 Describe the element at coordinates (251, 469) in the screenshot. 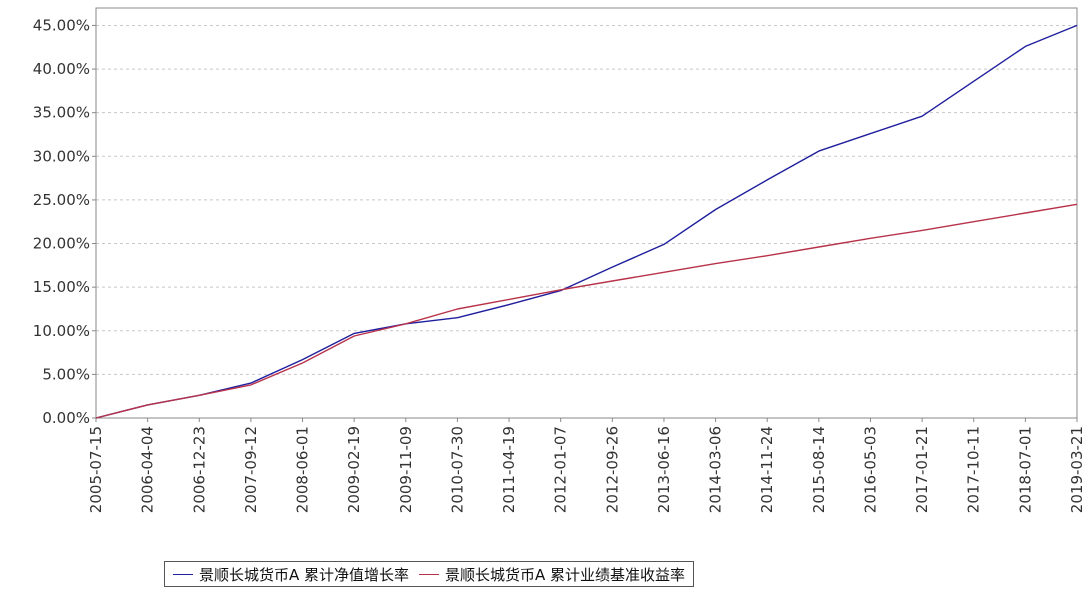

I see `x-tick-label: 2007-09-12` at that location.